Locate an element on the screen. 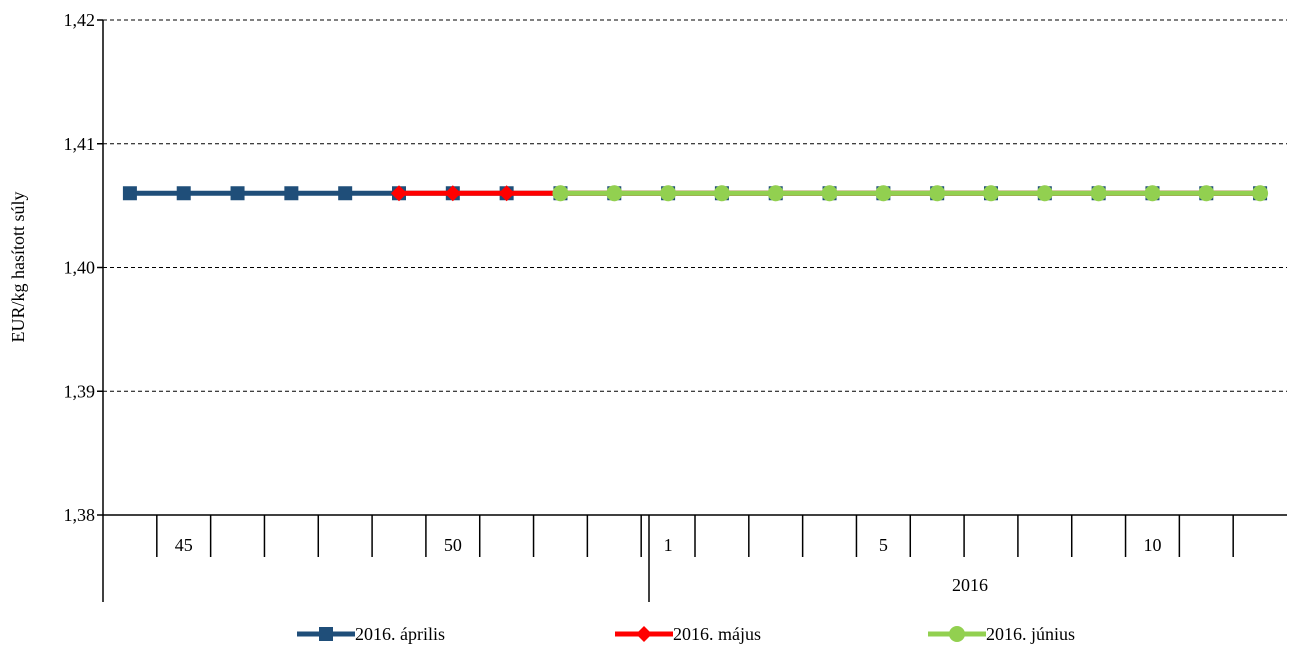 The image size is (1297, 646). y-tick-label: 1,41 is located at coordinates (80, 144).